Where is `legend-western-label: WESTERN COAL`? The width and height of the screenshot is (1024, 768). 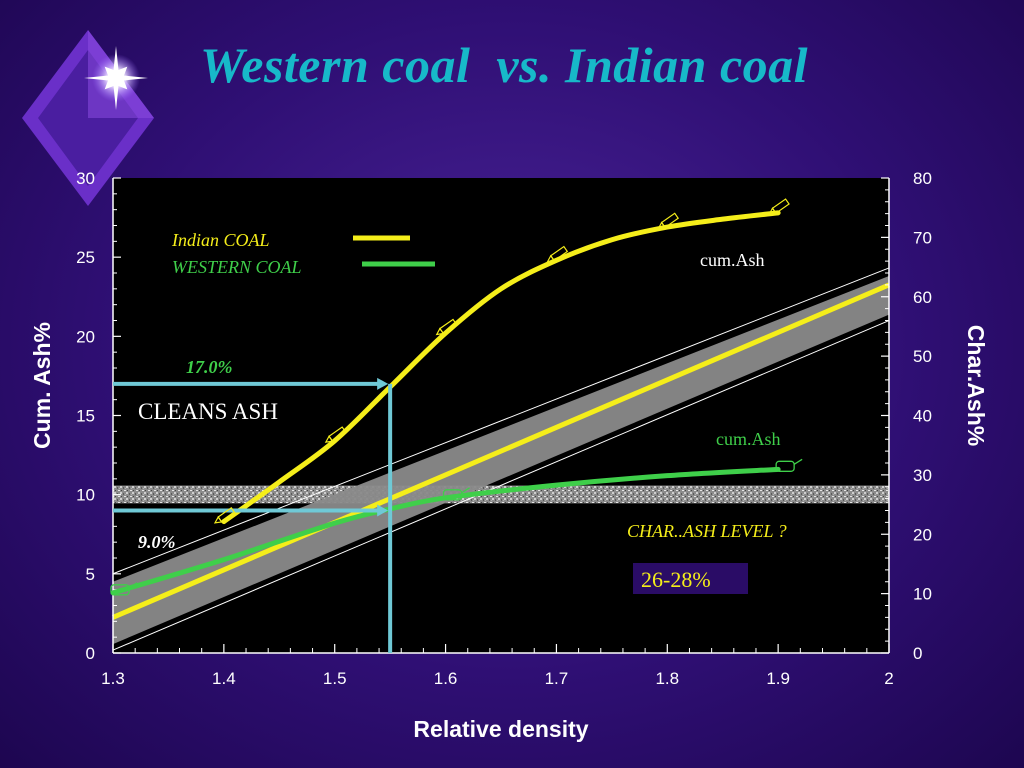
legend-western-label: WESTERN COAL is located at coordinates (237, 267).